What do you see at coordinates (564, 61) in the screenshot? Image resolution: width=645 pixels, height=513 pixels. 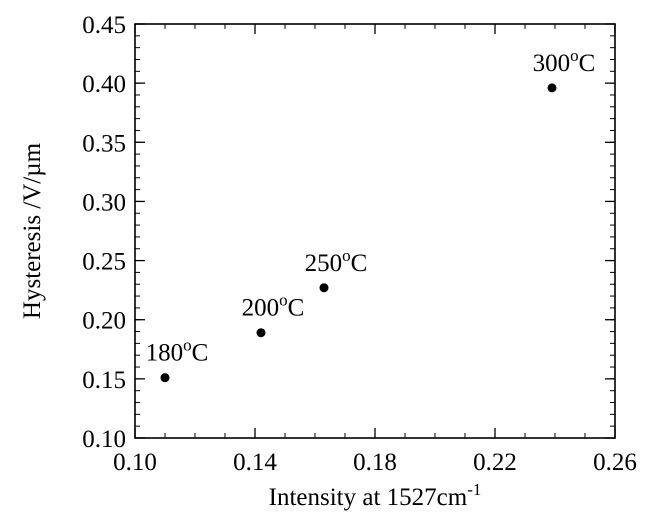 I see `point-label: 300oC` at bounding box center [564, 61].